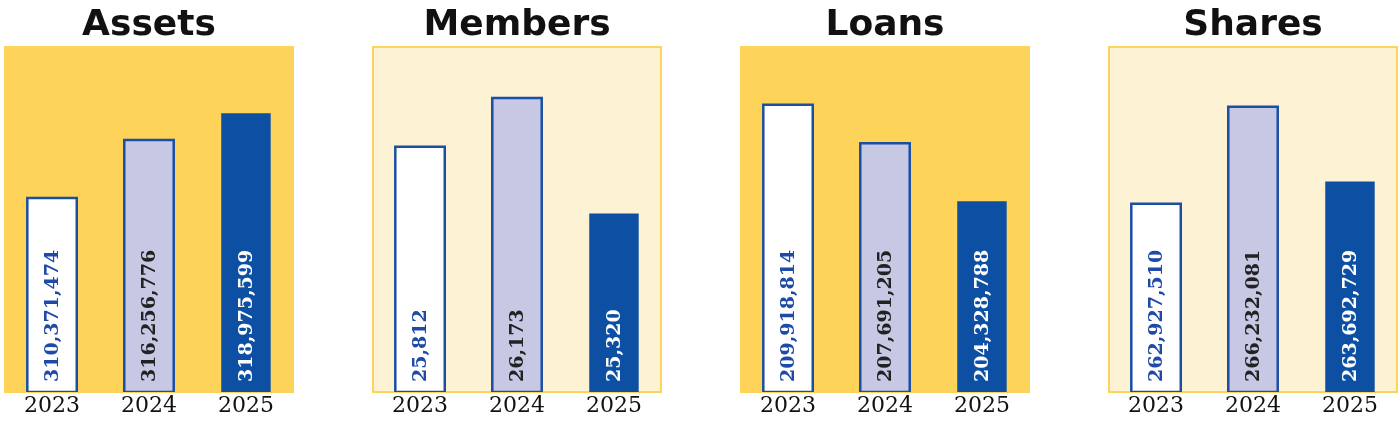 This screenshot has width=1399, height=423. What do you see at coordinates (1348, 315) in the screenshot?
I see `data-label: 263,692,729` at bounding box center [1348, 315].